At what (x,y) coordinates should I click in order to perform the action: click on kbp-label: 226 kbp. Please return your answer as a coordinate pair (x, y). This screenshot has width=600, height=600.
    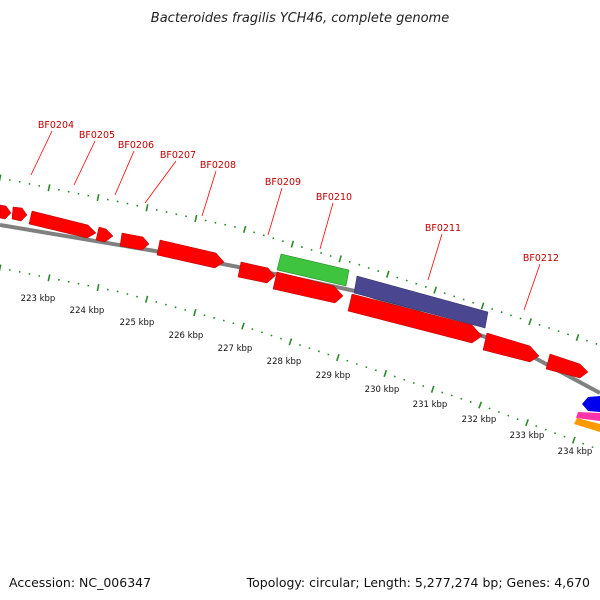
    Looking at the image, I should click on (186, 336).